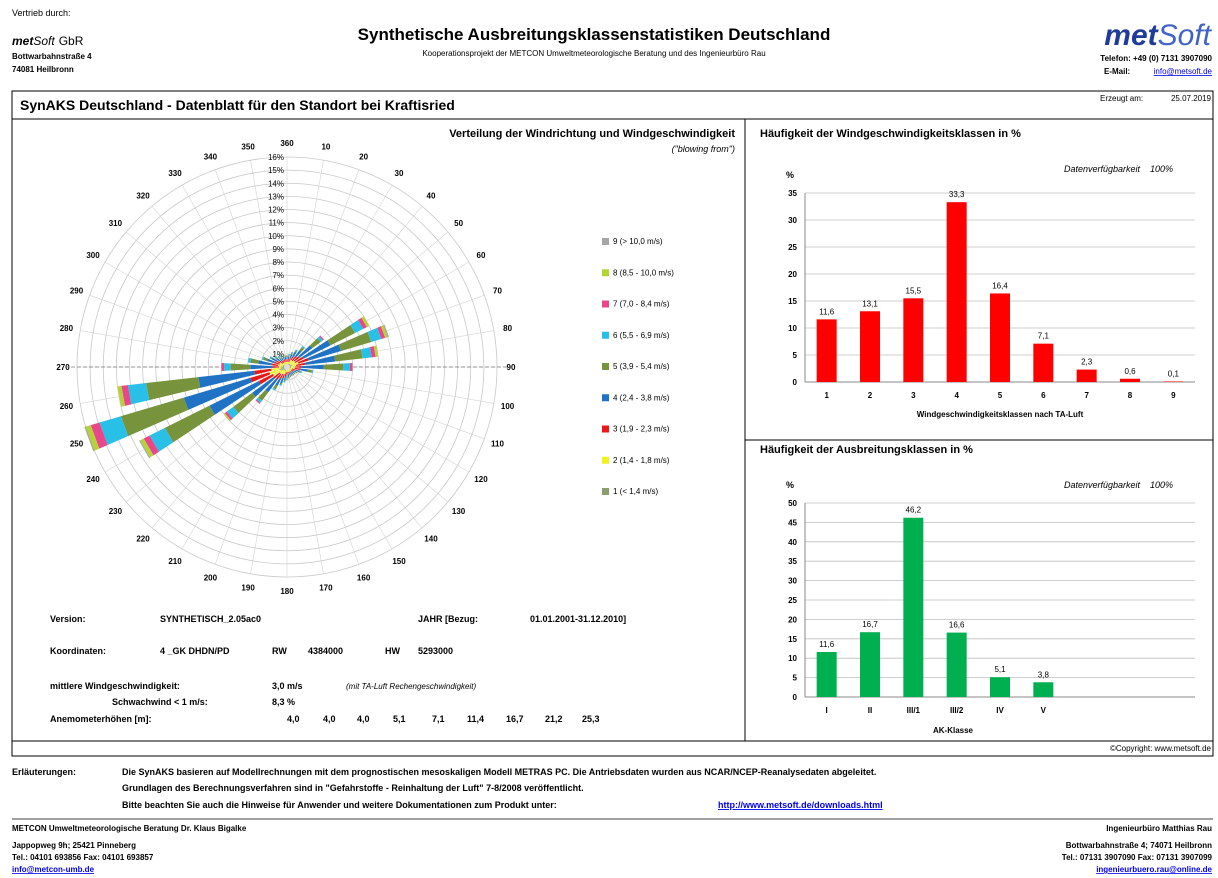 This screenshot has width=1218, height=878. I want to click on ring-label: 14%, so click(276, 183).